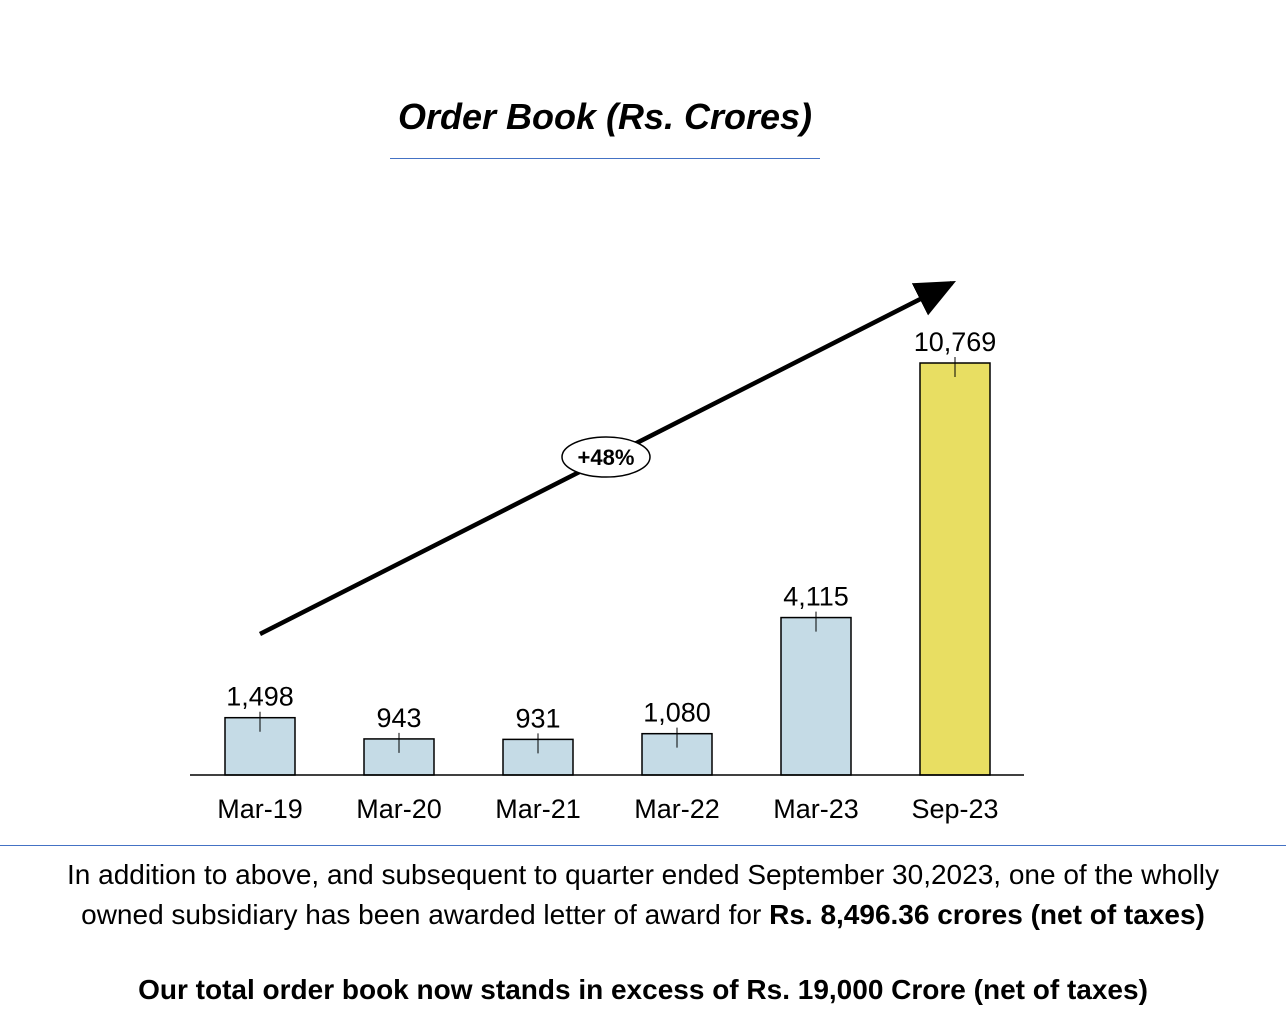  I want to click on x-tick-label-mar-20: Mar-20, so click(399, 809).